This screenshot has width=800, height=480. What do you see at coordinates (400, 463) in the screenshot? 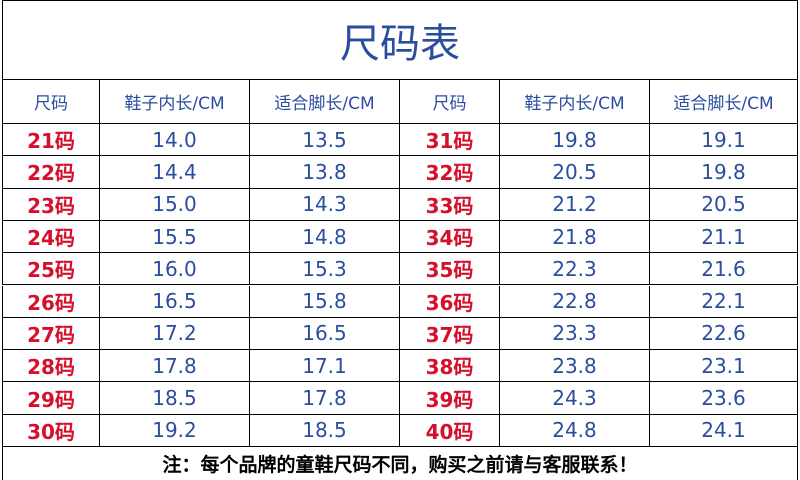
I see `footer-note: 注：每个品牌的童鞋尺码不同，购买之前请与客服联系！` at bounding box center [400, 463].